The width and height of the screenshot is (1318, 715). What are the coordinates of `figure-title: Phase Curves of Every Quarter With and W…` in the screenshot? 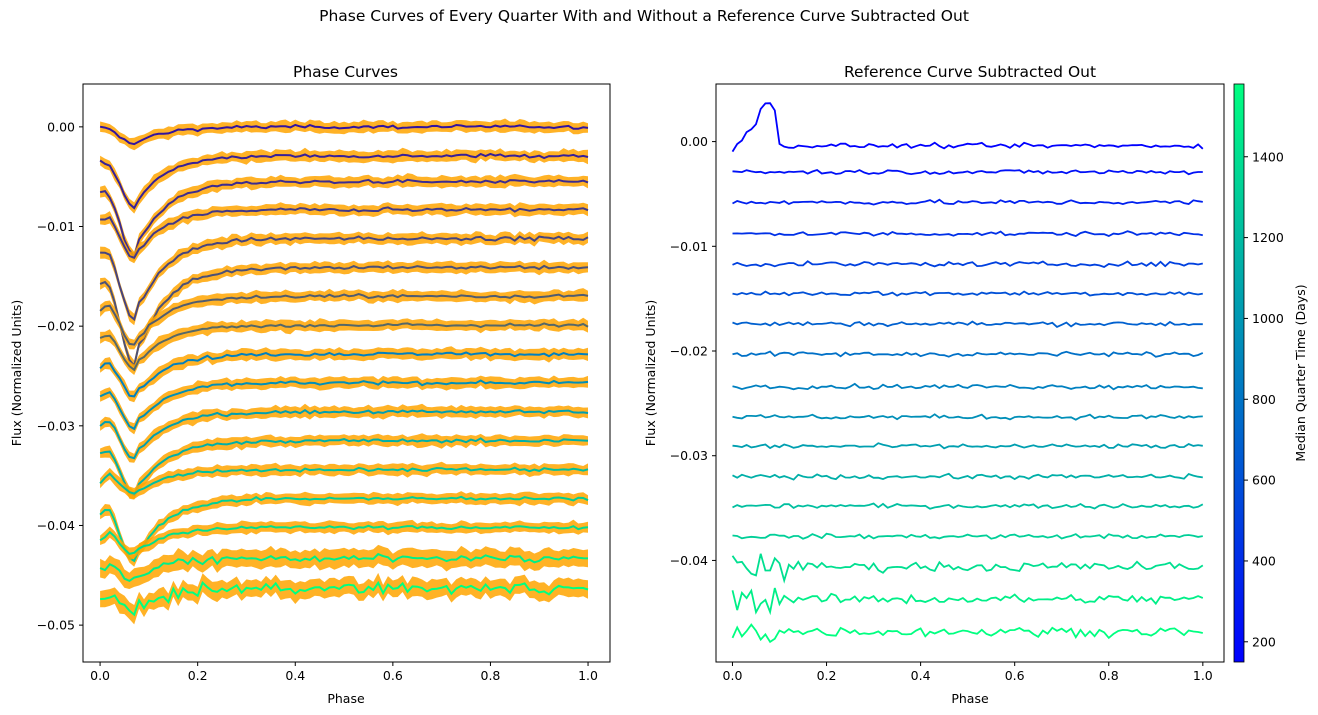 It's located at (644, 16).